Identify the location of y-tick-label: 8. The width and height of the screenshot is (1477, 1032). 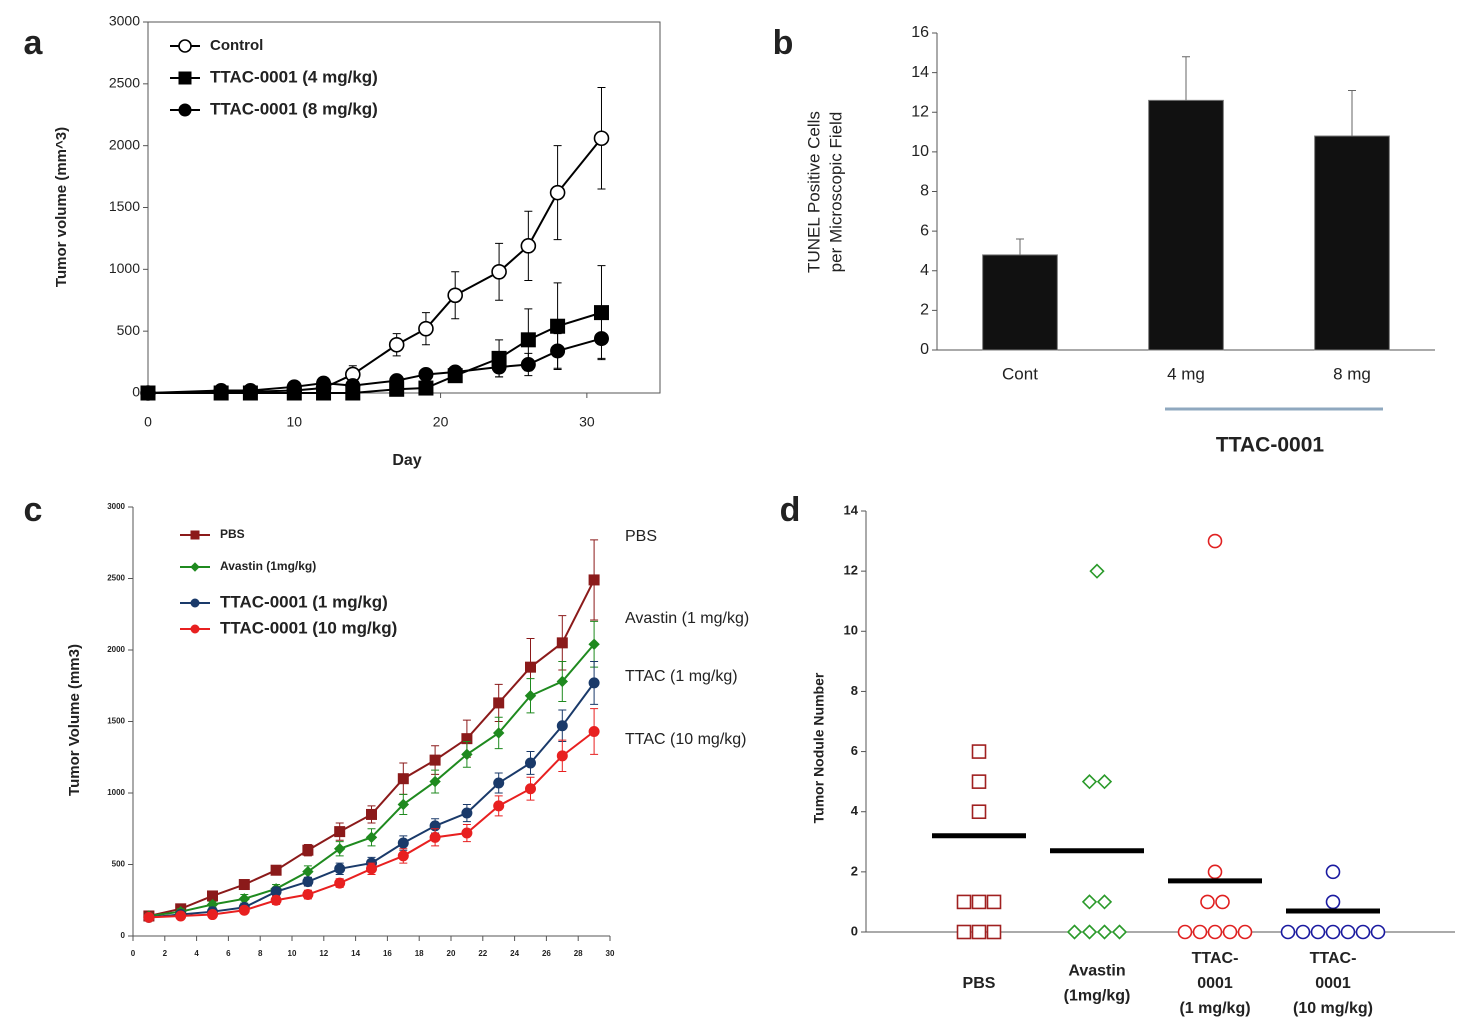
(854, 690).